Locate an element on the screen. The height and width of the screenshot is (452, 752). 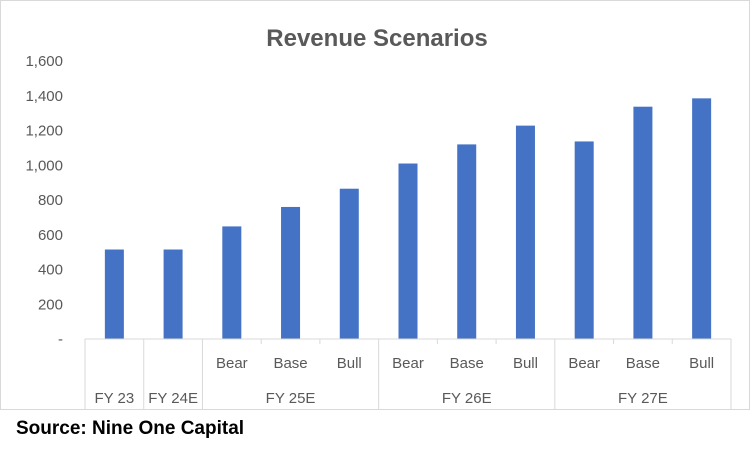
y-axis: - 200 400 600 800 1,000 1,200 1,400 1,600 is located at coordinates (44, 200).